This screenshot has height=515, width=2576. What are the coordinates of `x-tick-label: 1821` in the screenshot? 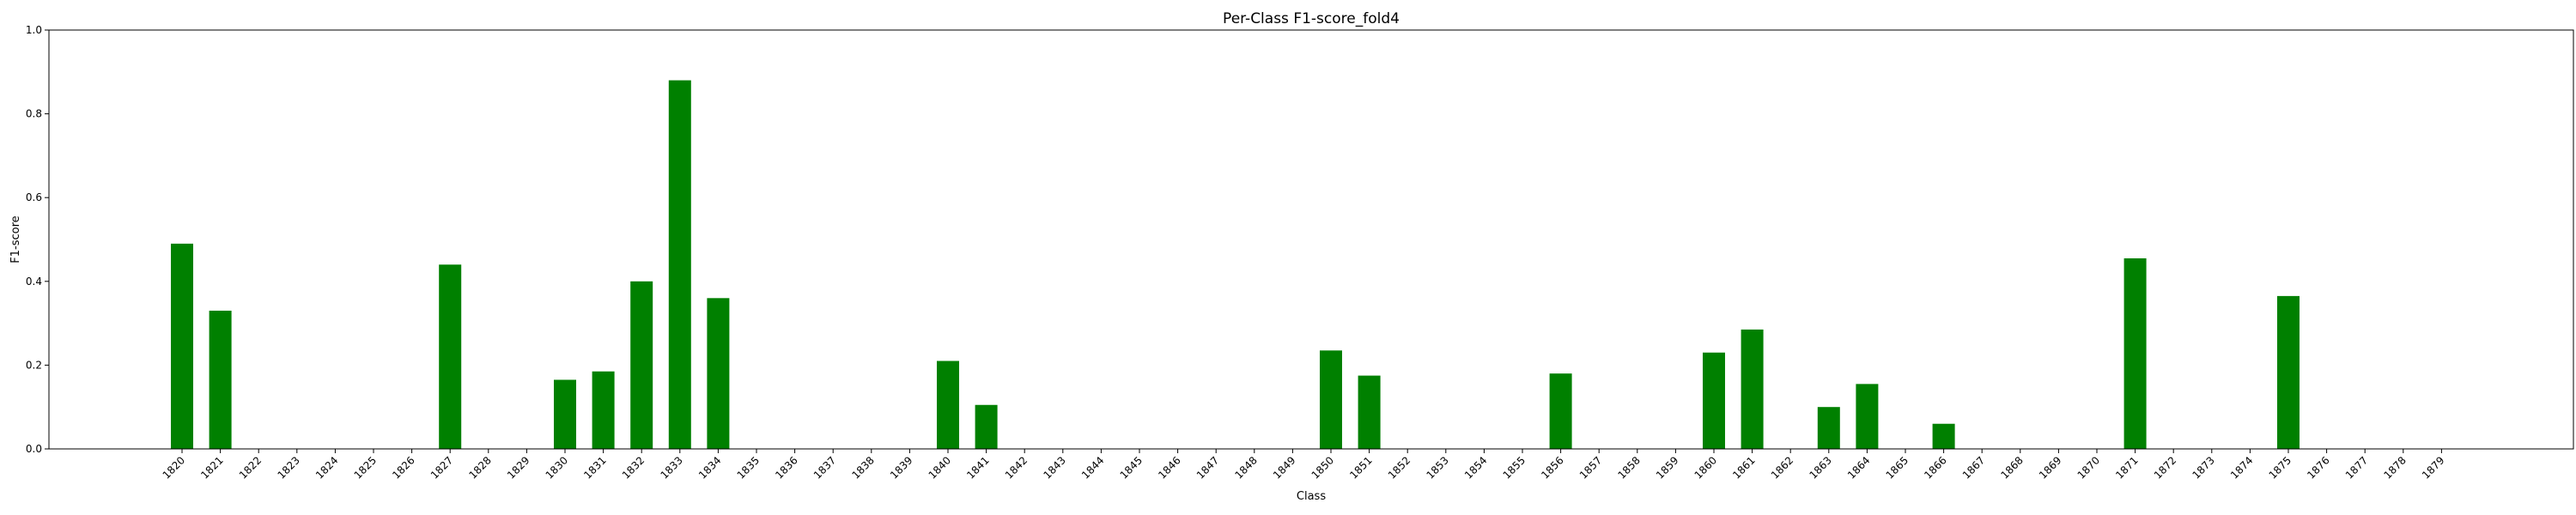 It's located at (212, 467).